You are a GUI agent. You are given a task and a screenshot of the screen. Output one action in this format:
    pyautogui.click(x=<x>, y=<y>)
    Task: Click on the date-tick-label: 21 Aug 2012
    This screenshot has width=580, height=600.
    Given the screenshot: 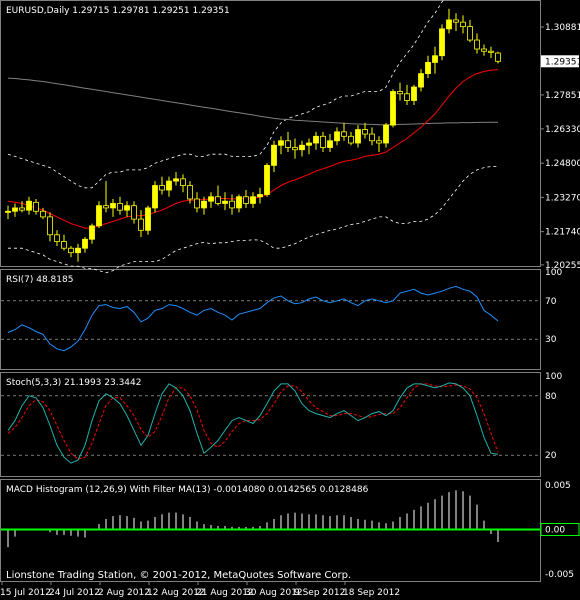 What is the action you would take?
    pyautogui.click(x=225, y=593)
    